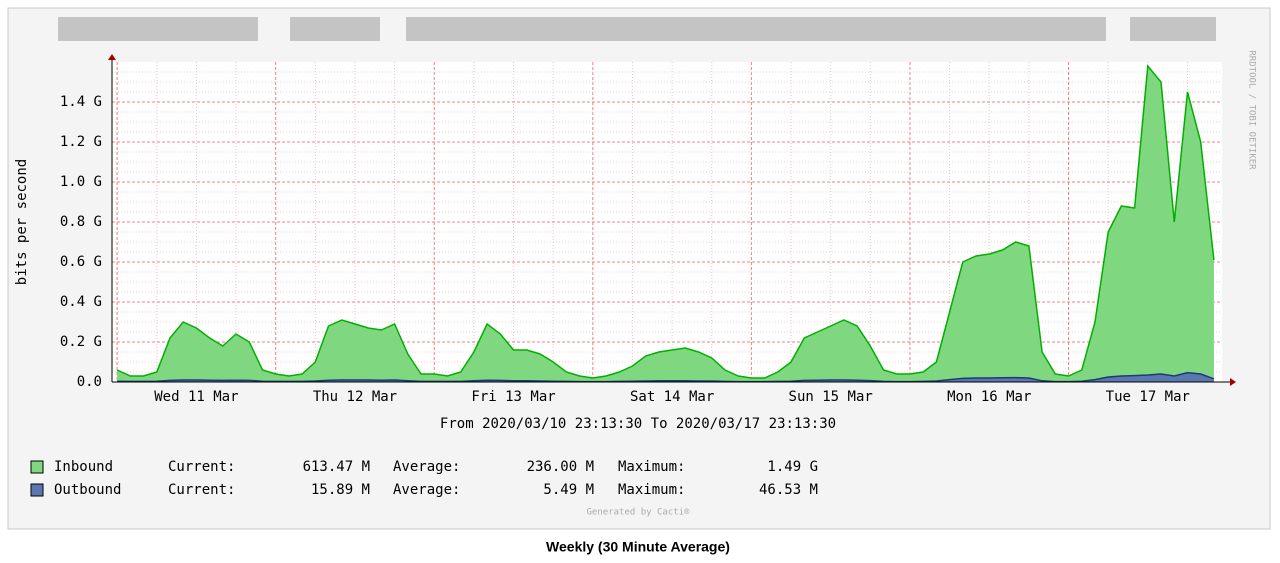 The height and width of the screenshot is (563, 1280). Describe the element at coordinates (81, 302) in the screenshot. I see `y-tick-label: 0.4 G` at that location.